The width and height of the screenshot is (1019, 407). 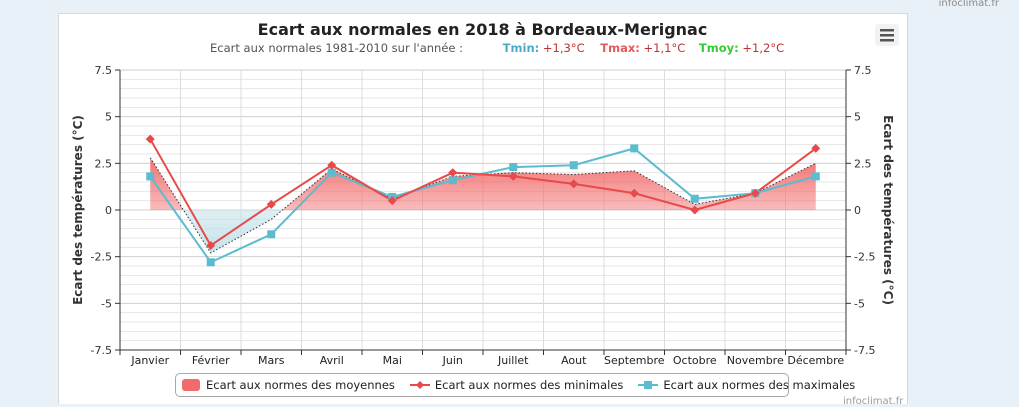 I want to click on y-tick-label-right: -5, so click(x=859, y=303).